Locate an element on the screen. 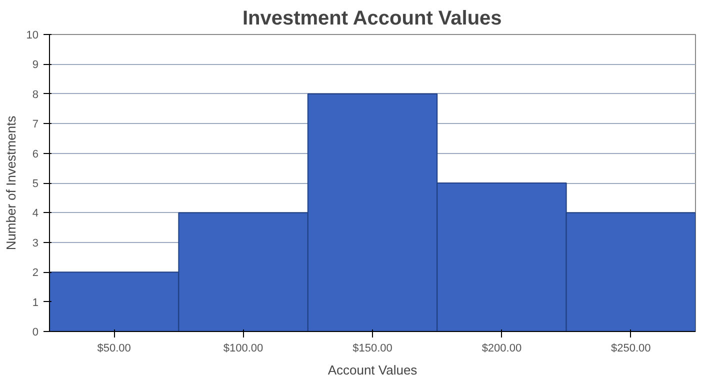 The width and height of the screenshot is (722, 391). y-tick-label: 10 is located at coordinates (32, 36).